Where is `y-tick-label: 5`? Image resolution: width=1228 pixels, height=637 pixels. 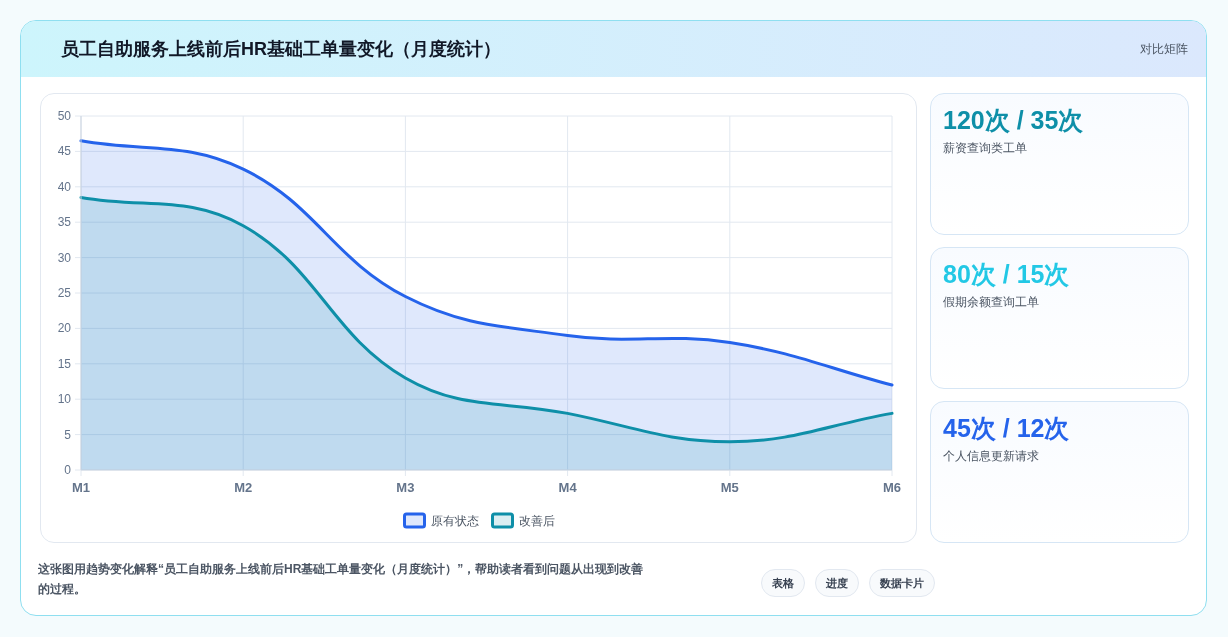
y-tick-label: 5 is located at coordinates (68, 434).